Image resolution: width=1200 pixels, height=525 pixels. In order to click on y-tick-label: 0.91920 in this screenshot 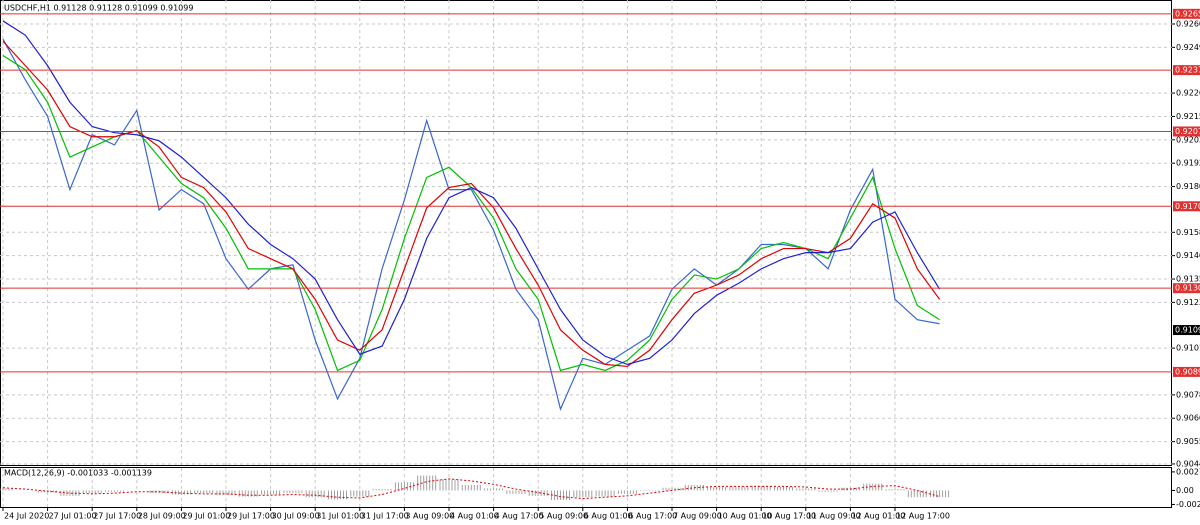, I will do `click(1188, 163)`.